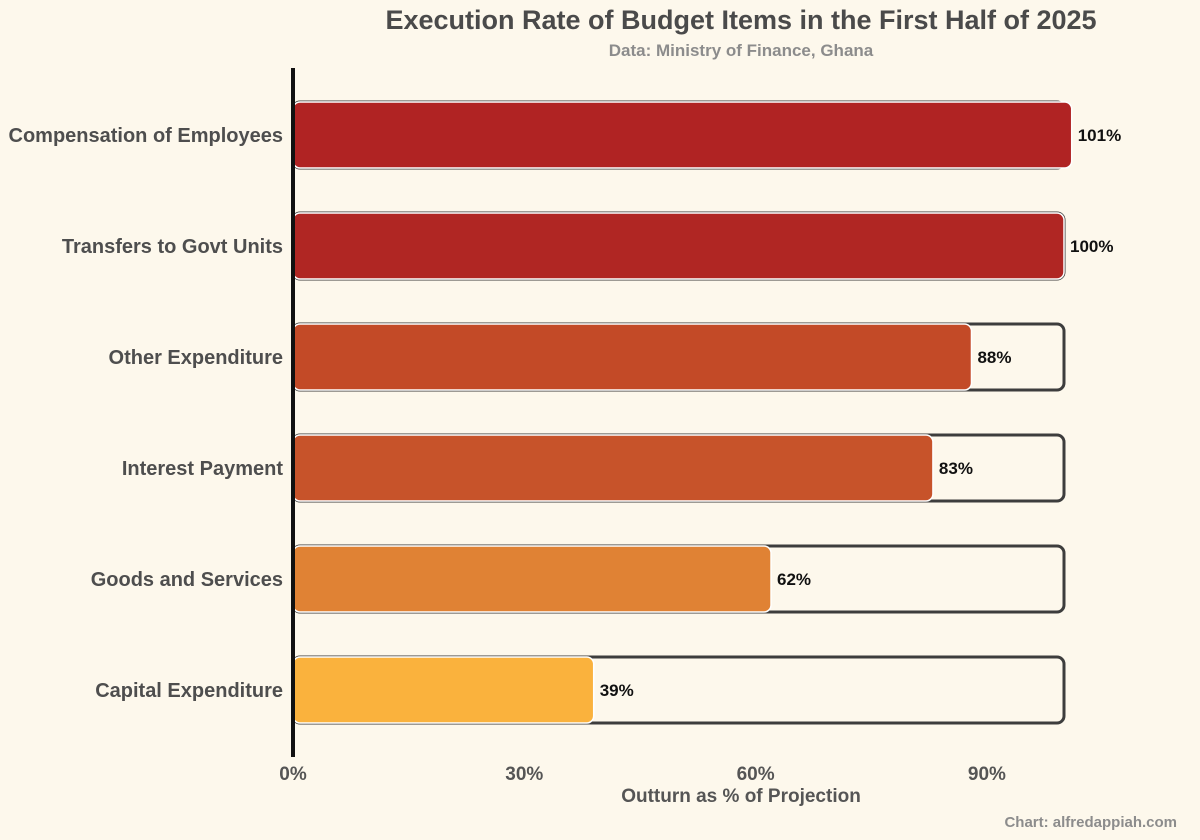  What do you see at coordinates (994, 357) in the screenshot?
I see `value-label: 88%` at bounding box center [994, 357].